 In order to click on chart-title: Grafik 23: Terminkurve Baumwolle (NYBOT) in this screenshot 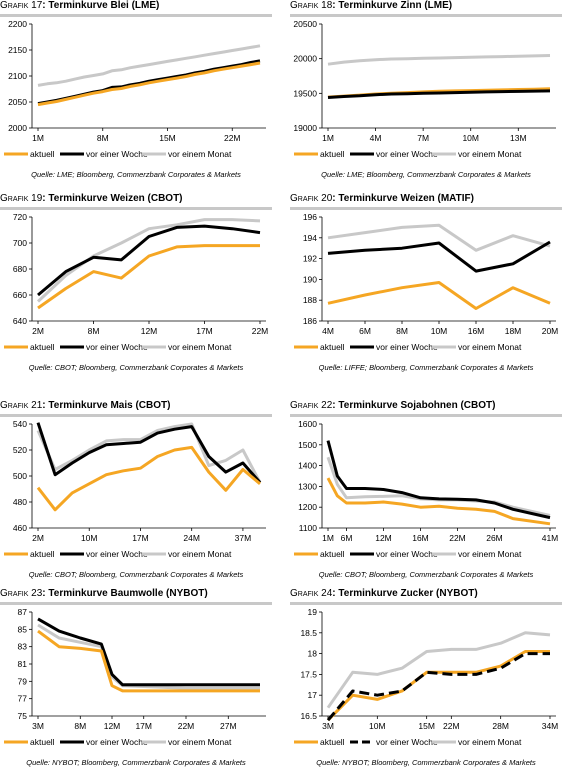, I will do `click(104, 593)`.